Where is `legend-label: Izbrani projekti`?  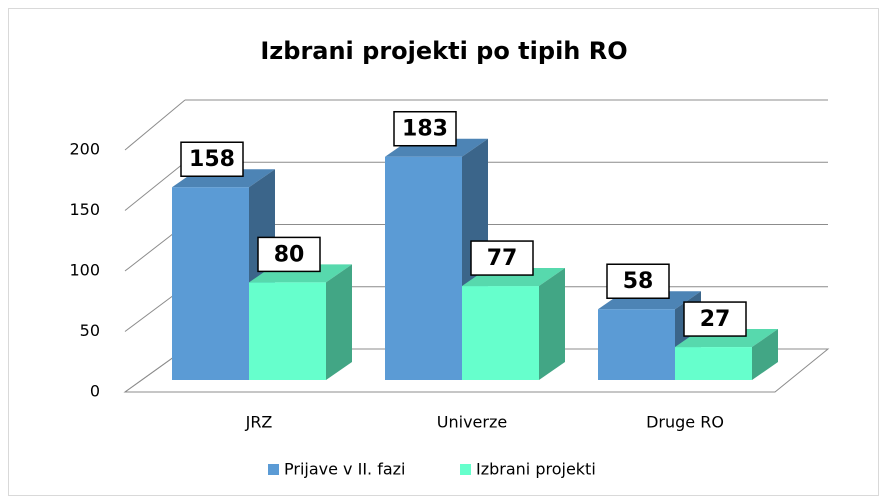 legend-label: Izbrani projekti is located at coordinates (536, 469).